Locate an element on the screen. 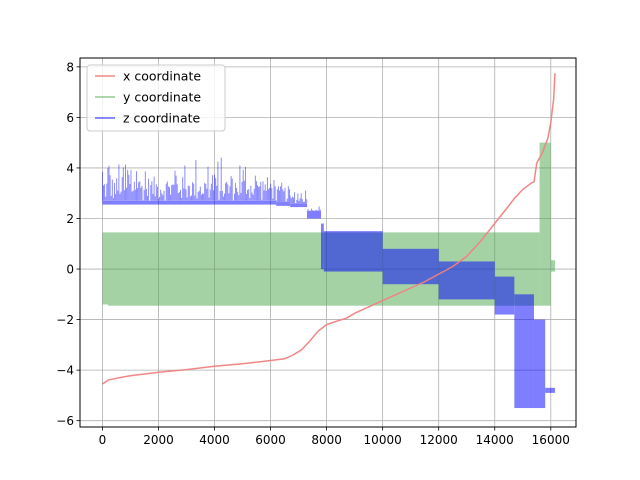 The image size is (640, 480). x-tick-label: 10000 is located at coordinates (383, 440).